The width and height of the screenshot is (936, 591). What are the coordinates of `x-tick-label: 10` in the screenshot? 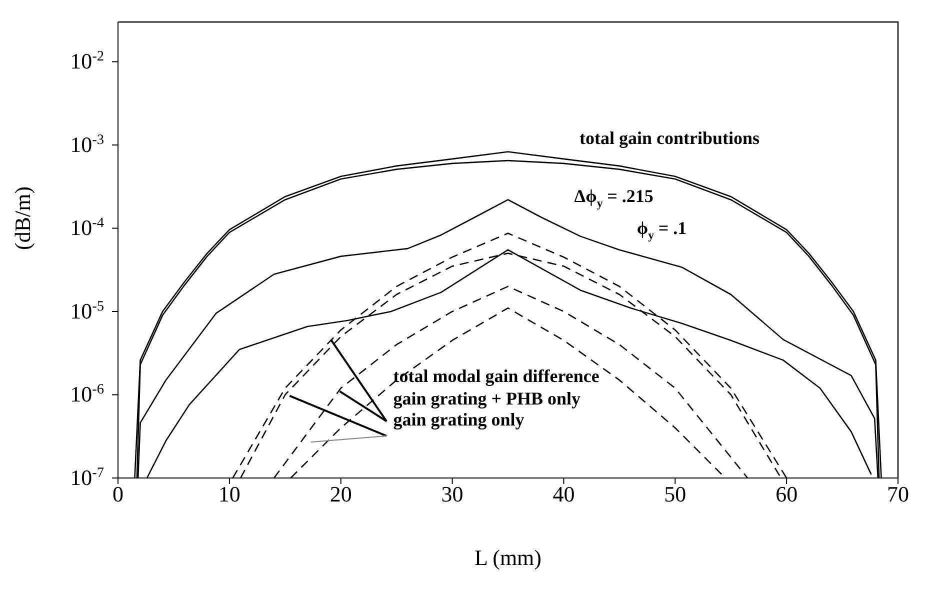 It's located at (229, 494).